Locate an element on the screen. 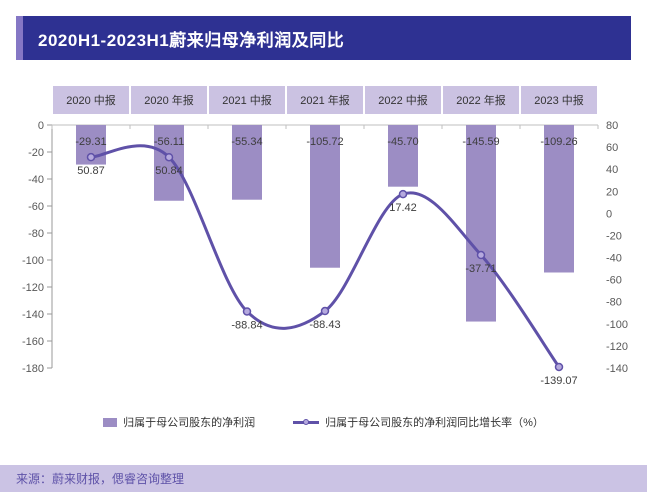 This screenshot has width=647, height=492. bar-value-label: -145.59 is located at coordinates (480, 142).